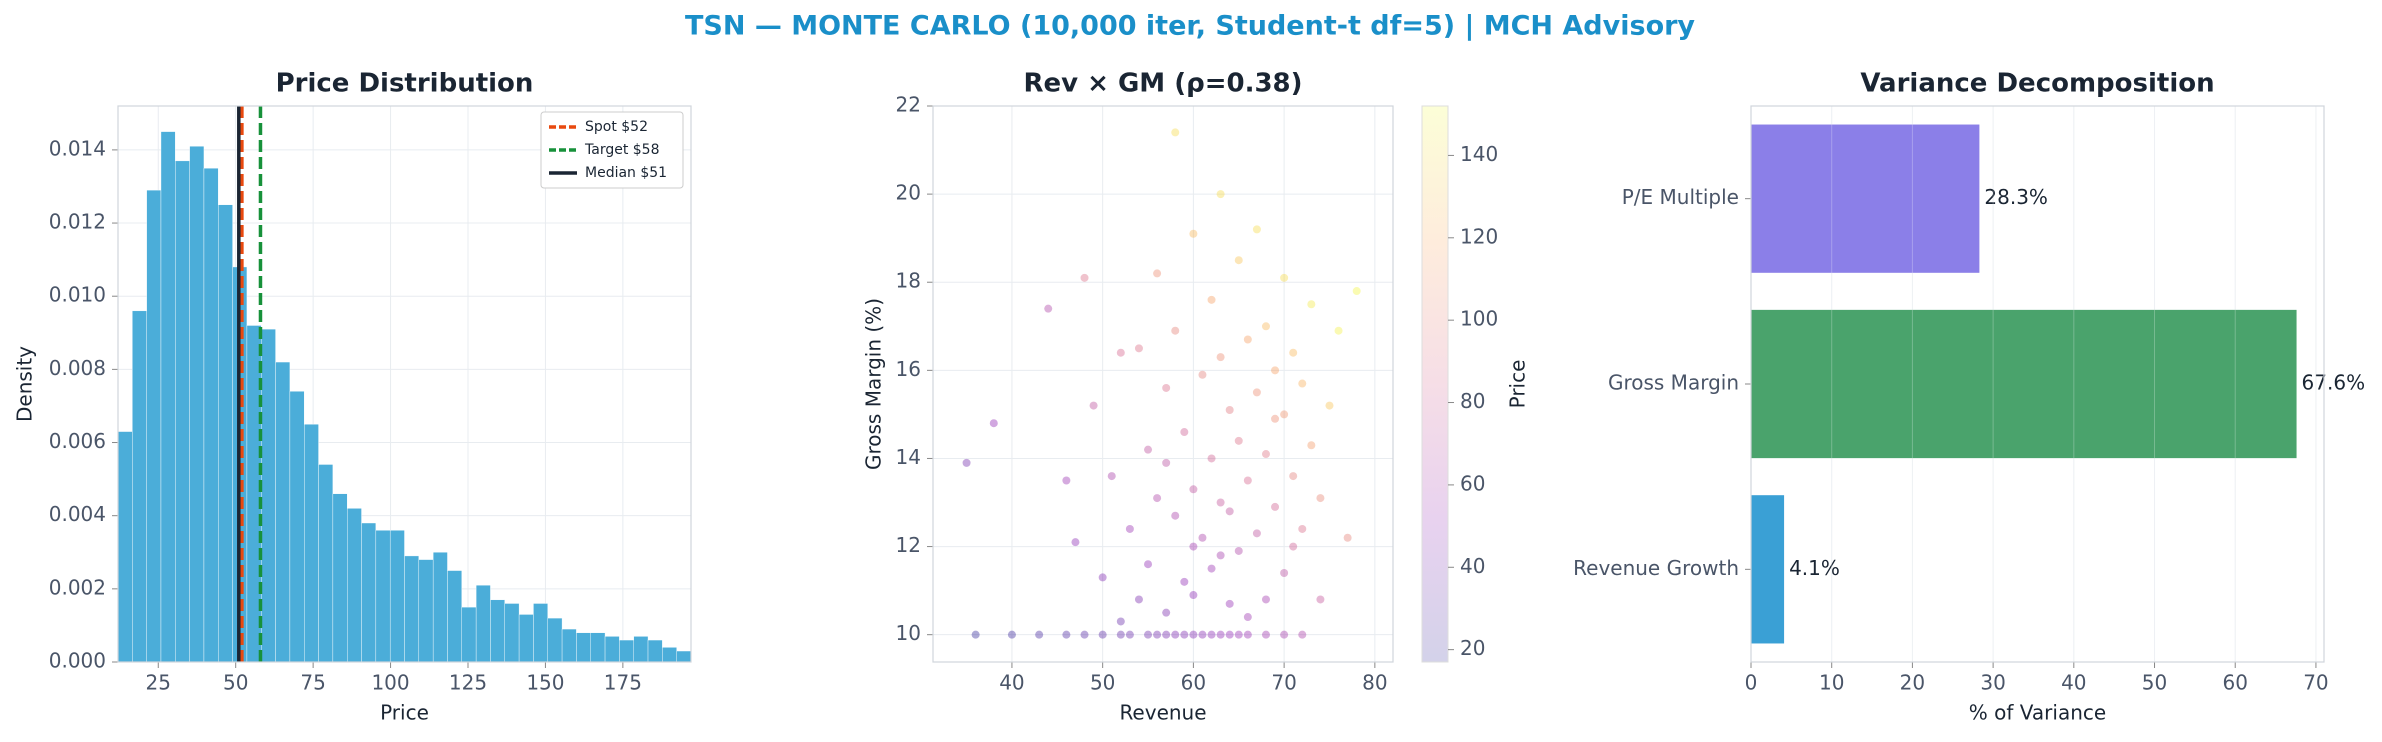  What do you see at coordinates (1163, 384) in the screenshot?
I see `axes-frame` at bounding box center [1163, 384].